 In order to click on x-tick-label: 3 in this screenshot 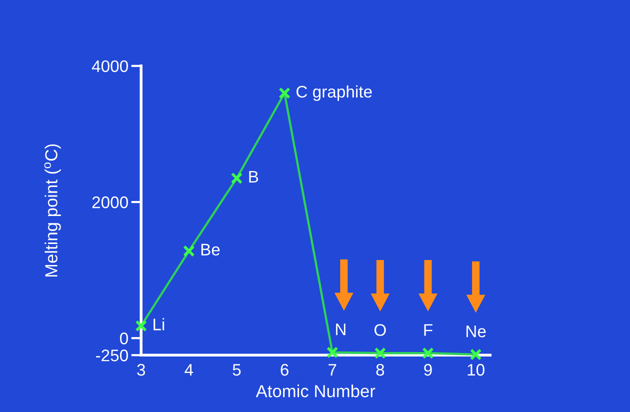, I will do `click(141, 370)`.